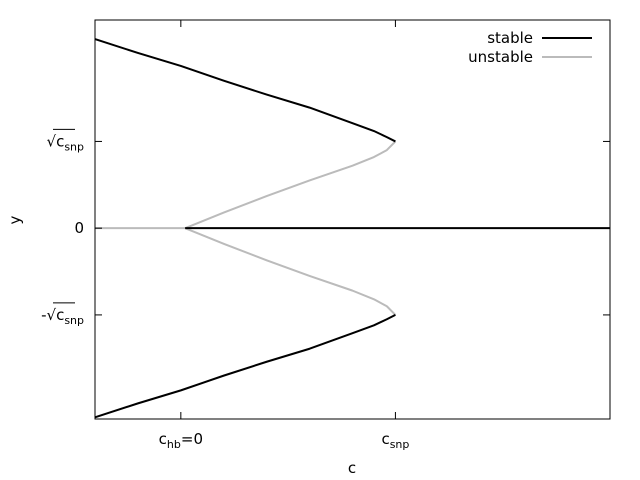 The image size is (640, 480). I want to click on y-tick-label-main-2: 0, so click(79, 228).